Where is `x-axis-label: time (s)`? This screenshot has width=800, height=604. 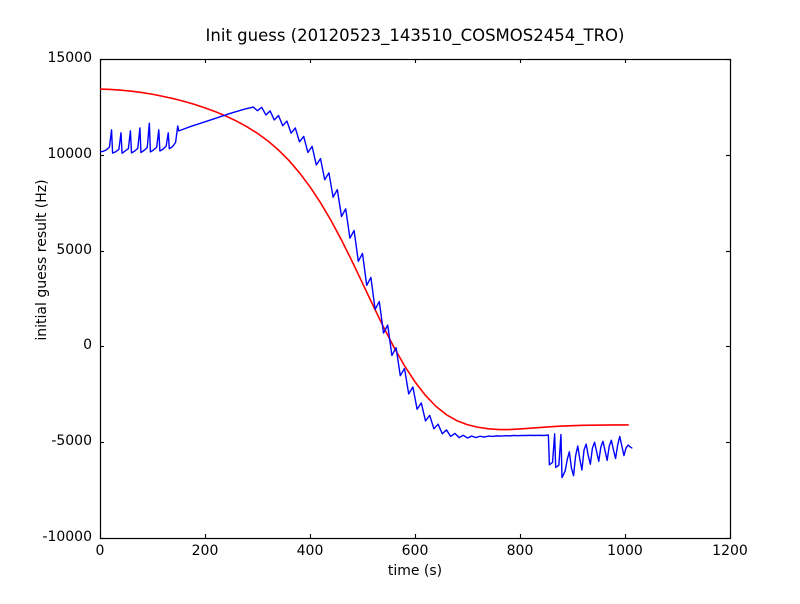
x-axis-label: time (s) is located at coordinates (415, 571).